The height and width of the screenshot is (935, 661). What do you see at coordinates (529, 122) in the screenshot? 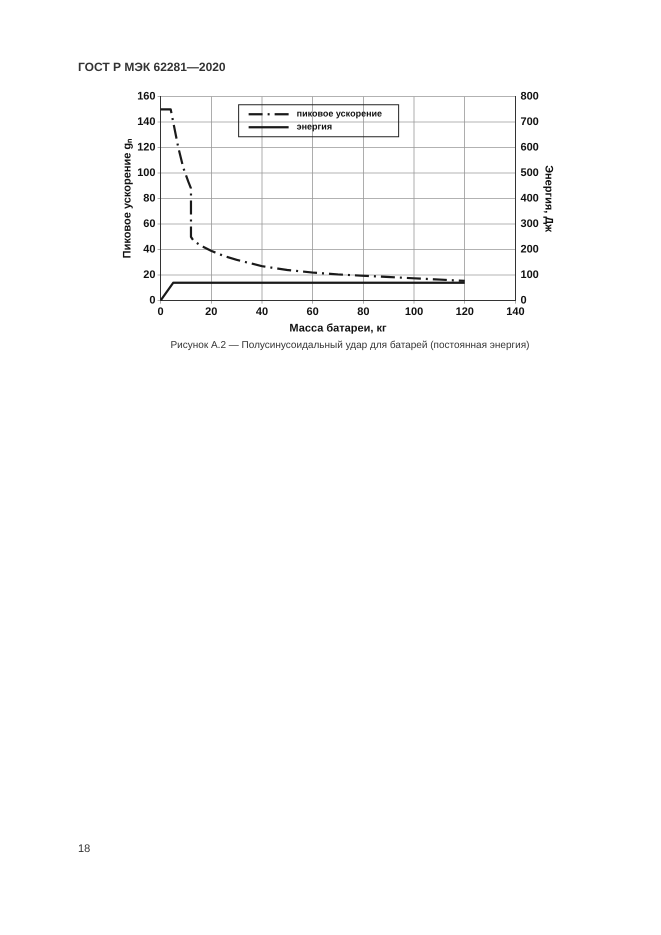
I see `y2-tick-label: 700` at bounding box center [529, 122].